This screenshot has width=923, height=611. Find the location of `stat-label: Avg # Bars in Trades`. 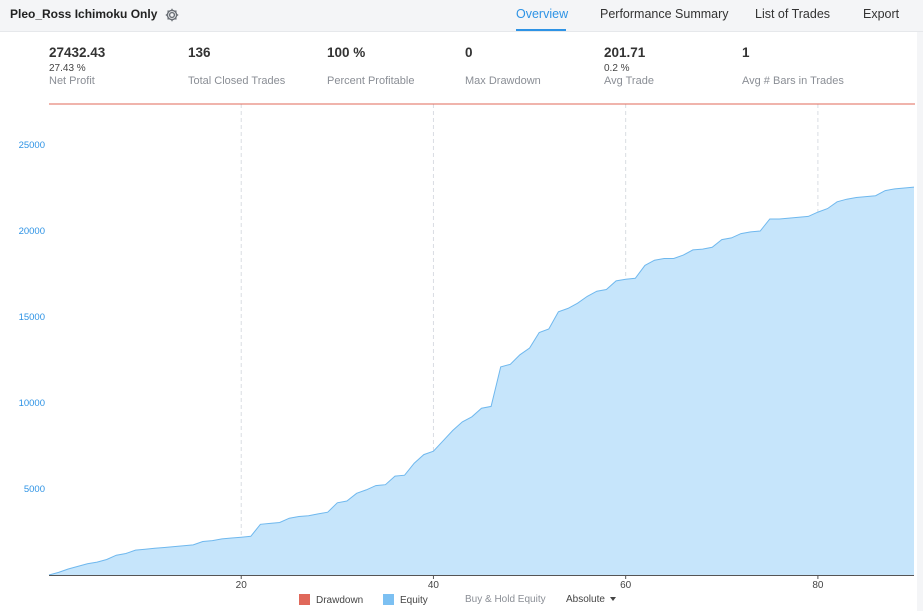

stat-label: Avg # Bars in Trades is located at coordinates (793, 81).